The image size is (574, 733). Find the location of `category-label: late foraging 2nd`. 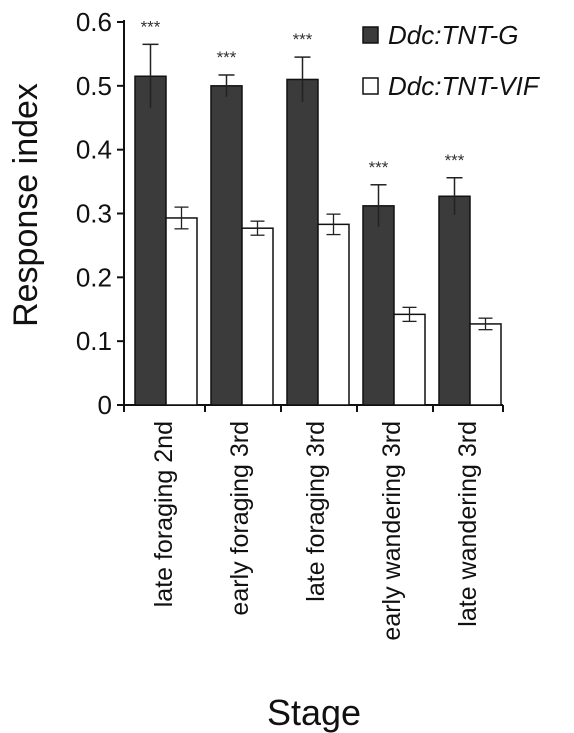

category-label: late foraging 2nd is located at coordinates (164, 514).